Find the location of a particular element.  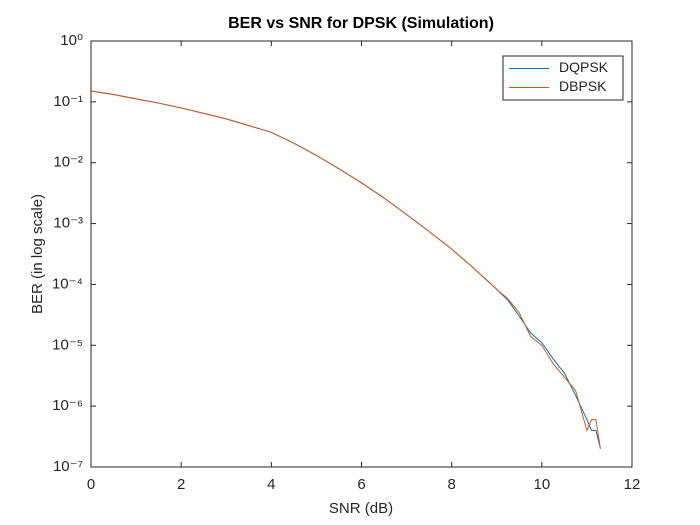

y-tick-label: 10⁻⁴ is located at coordinates (67, 283).